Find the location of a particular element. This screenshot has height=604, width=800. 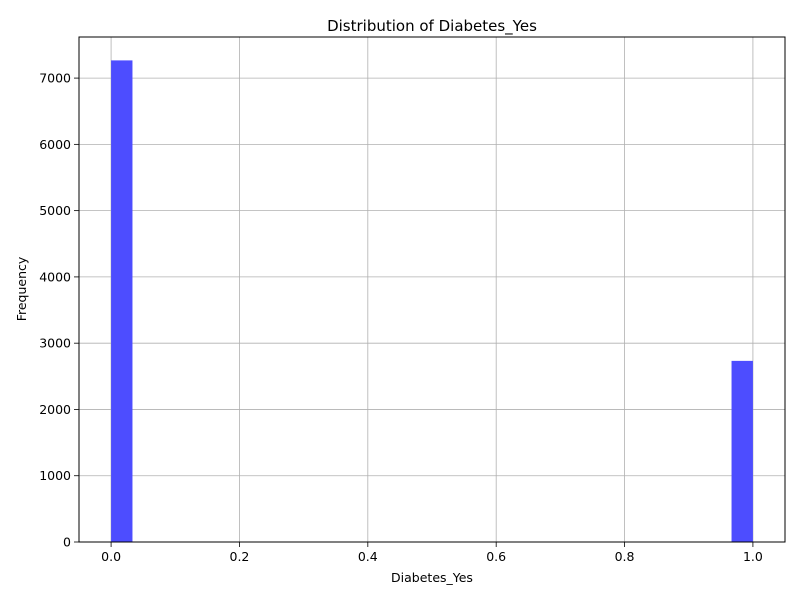

y-axis-label: Frequency is located at coordinates (21, 288).